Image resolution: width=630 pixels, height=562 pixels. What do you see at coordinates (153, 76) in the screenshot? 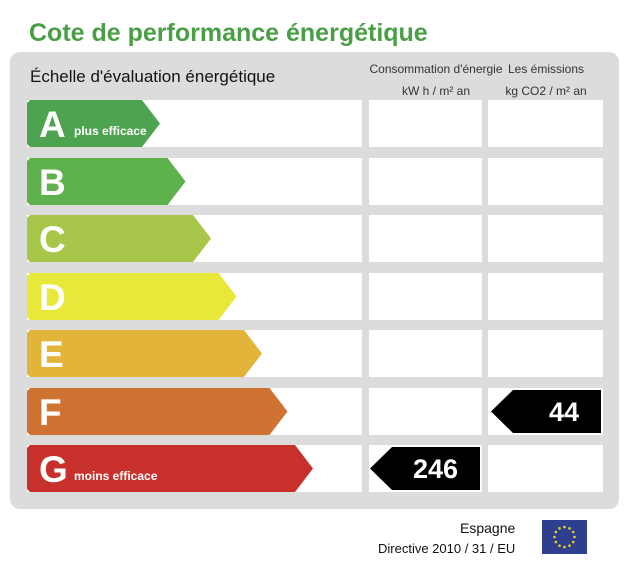
I see `scale-title: Échelle d'évaluation énergétique` at bounding box center [153, 76].